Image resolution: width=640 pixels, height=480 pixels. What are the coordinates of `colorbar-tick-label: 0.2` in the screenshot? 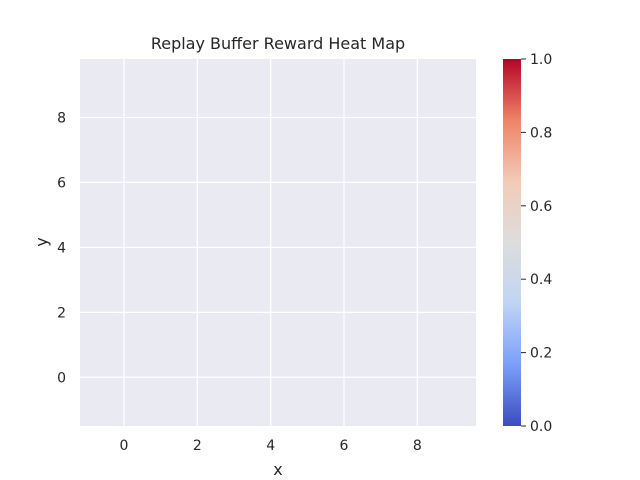 It's located at (541, 354).